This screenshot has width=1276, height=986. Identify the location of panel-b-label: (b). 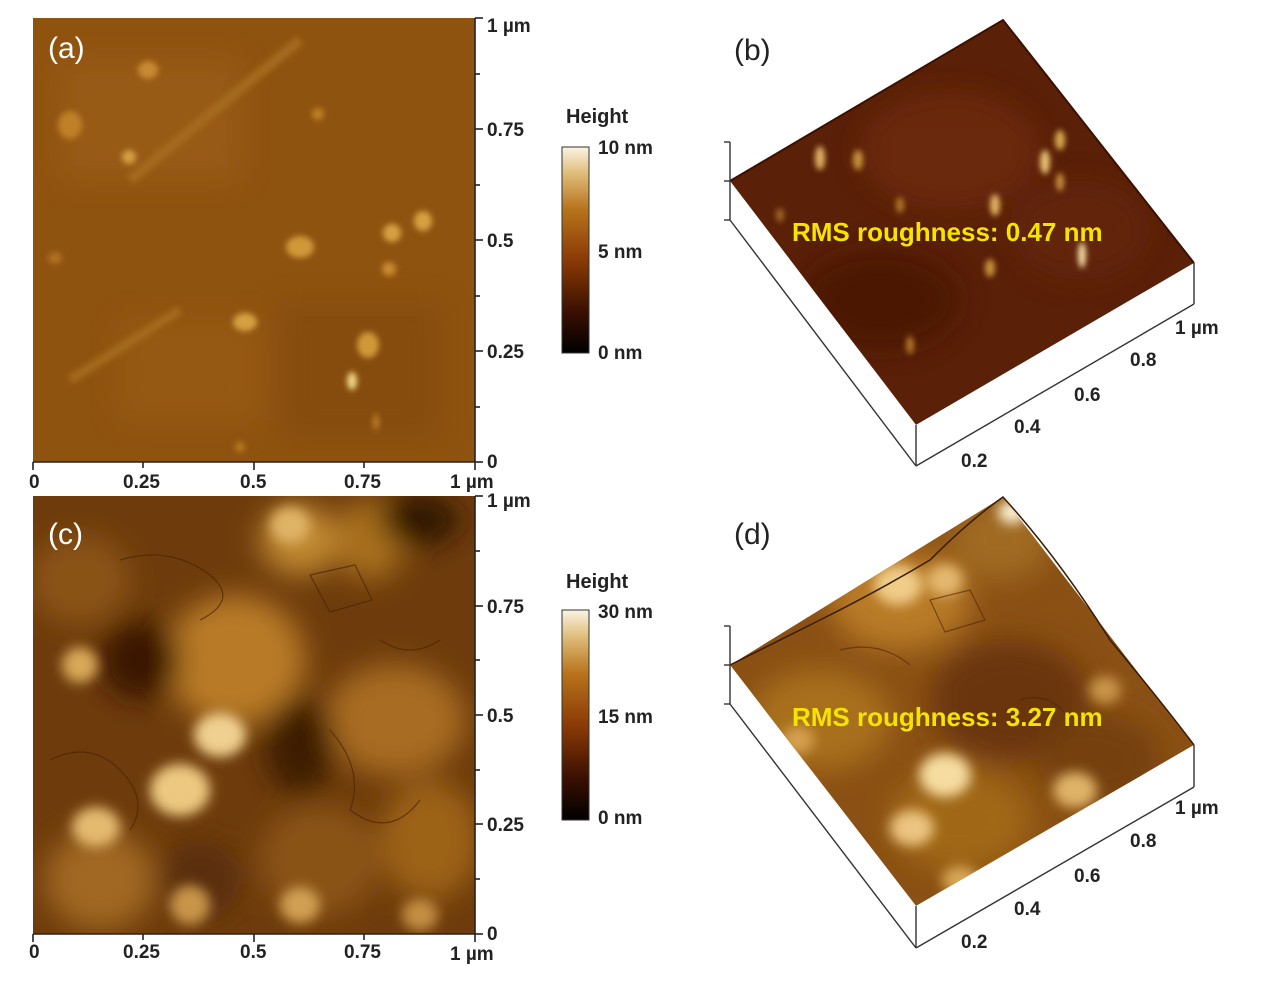
(752, 50).